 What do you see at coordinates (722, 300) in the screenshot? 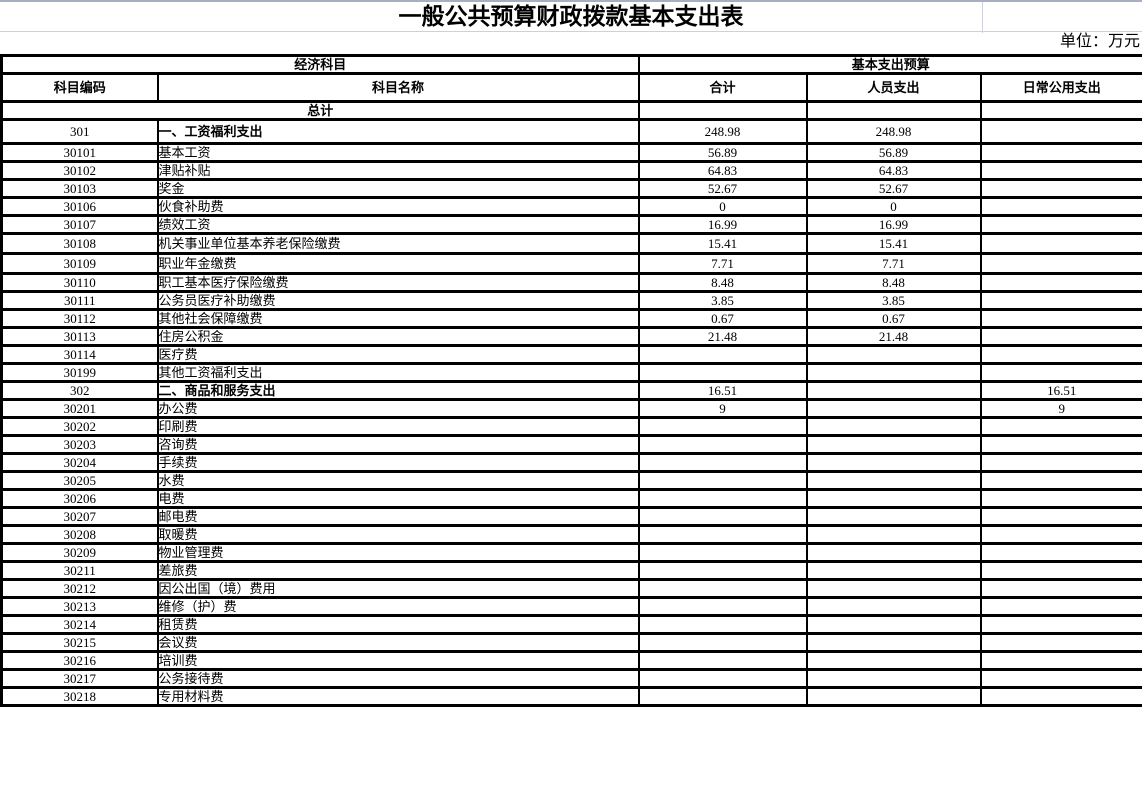
I see `cell-total: 3.85` at bounding box center [722, 300].